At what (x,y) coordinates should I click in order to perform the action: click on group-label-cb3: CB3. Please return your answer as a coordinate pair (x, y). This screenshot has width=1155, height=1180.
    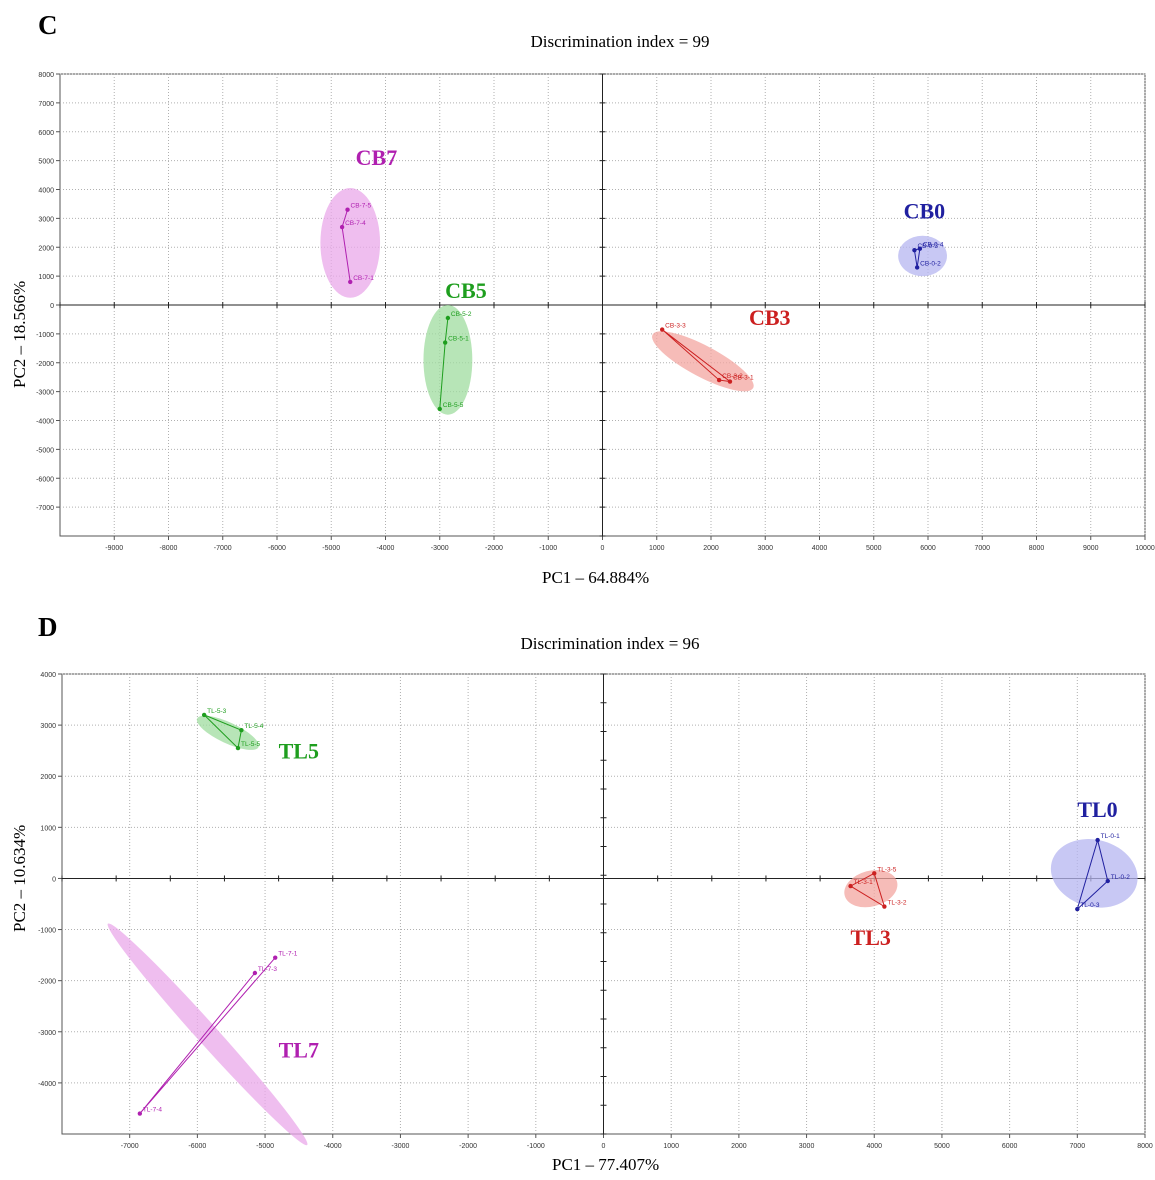
    Looking at the image, I should click on (770, 317).